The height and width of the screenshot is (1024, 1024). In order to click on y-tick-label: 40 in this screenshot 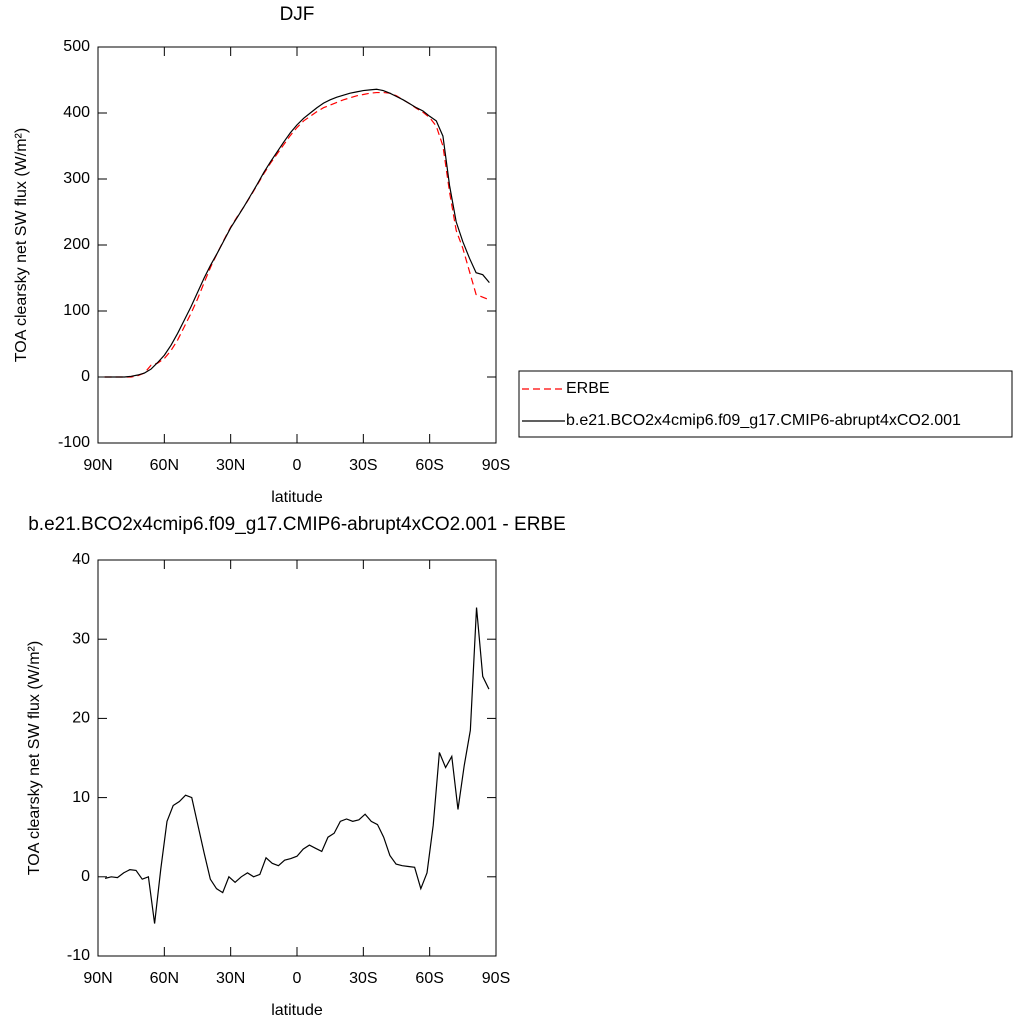, I will do `click(81, 559)`.